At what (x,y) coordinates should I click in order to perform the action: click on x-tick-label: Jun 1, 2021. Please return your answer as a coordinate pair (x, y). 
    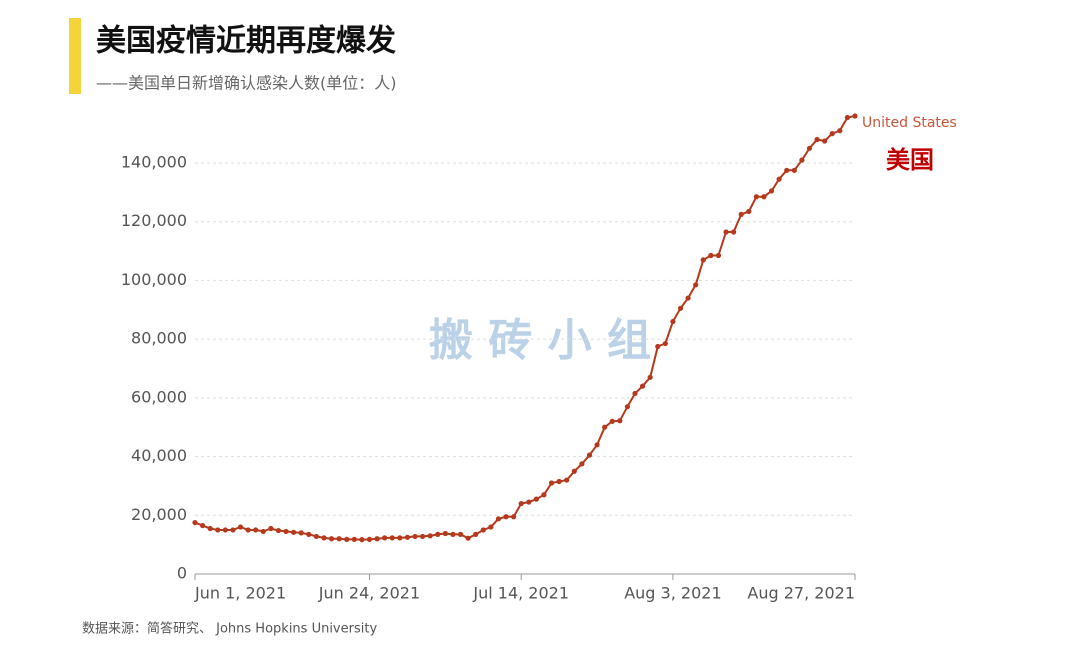
    Looking at the image, I should click on (240, 593).